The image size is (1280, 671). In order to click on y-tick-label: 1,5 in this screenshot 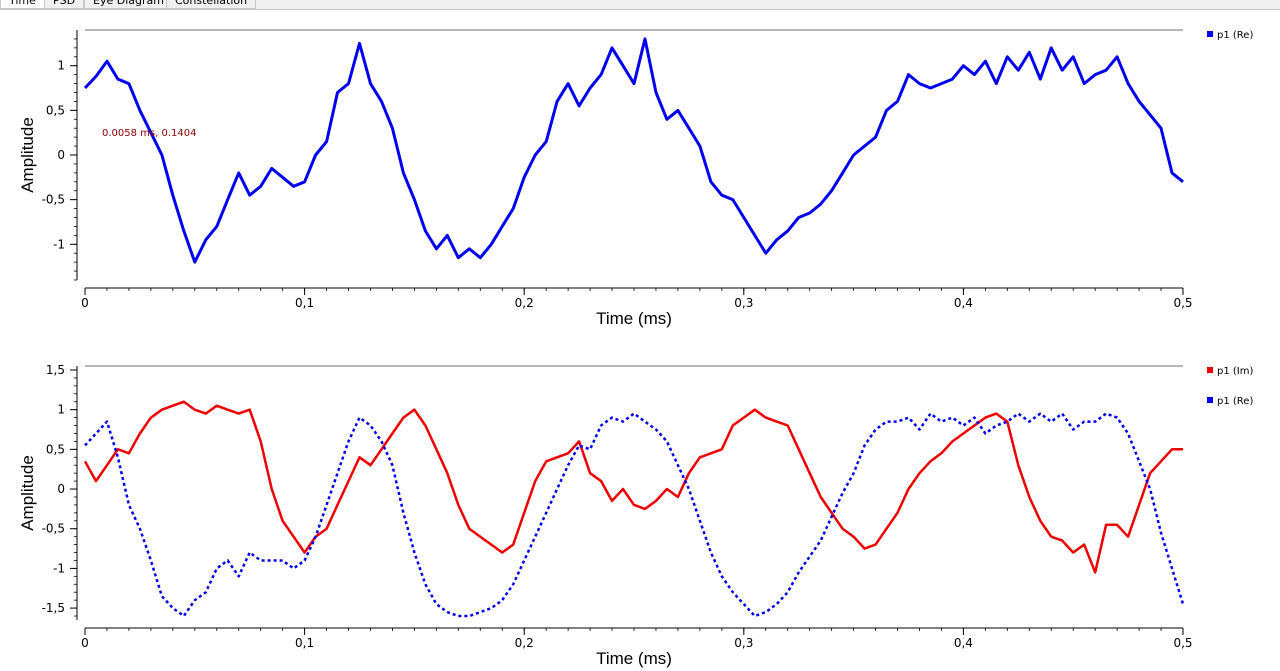, I will do `click(55, 370)`.